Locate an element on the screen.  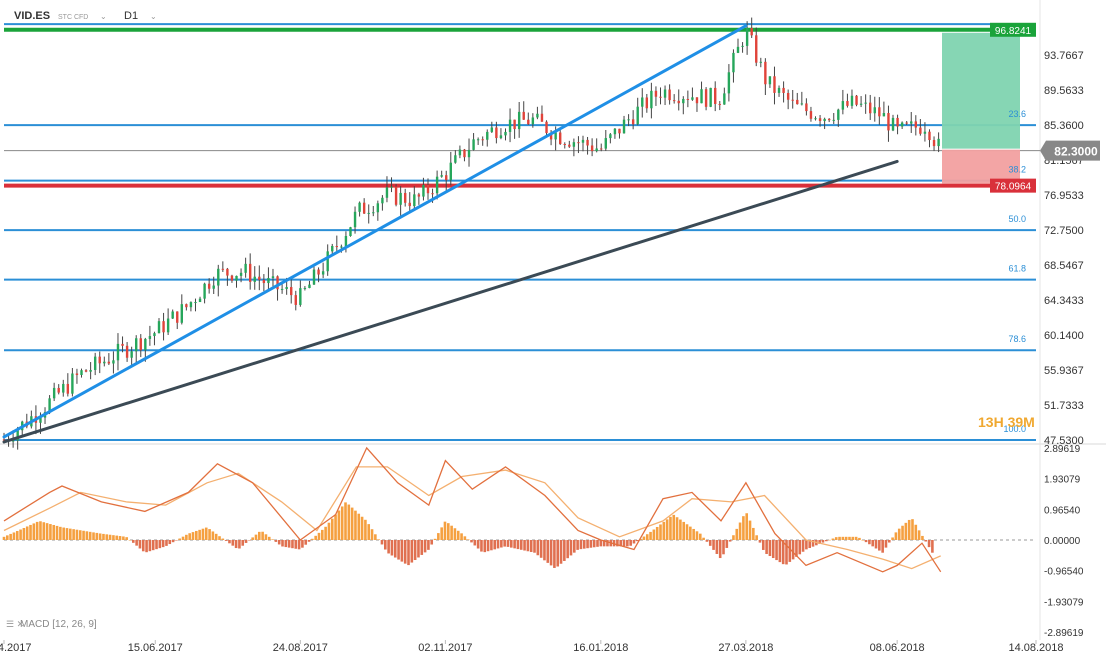
symbol-label: VID.ES is located at coordinates (32, 16).